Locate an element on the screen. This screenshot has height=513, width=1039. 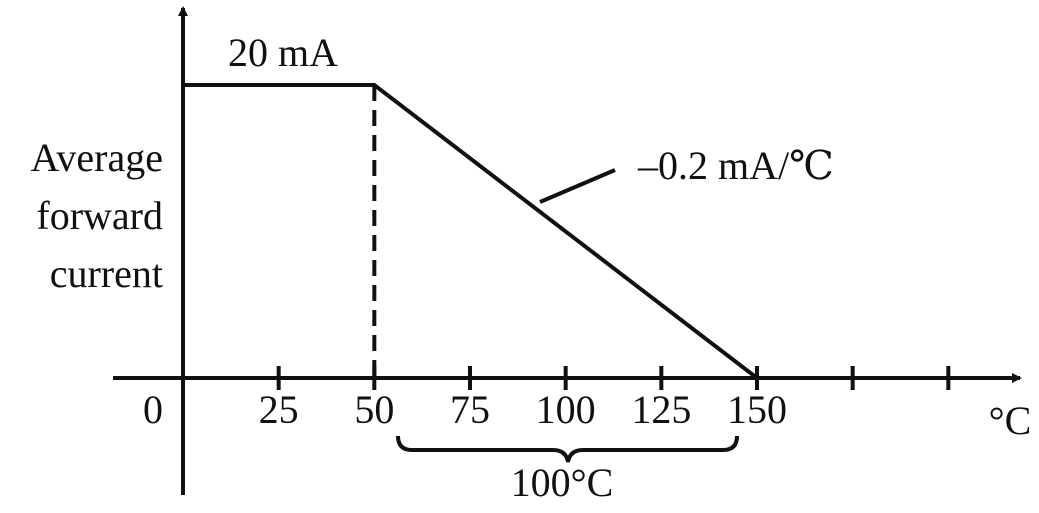
x-tick-label: 150 is located at coordinates (757, 409).